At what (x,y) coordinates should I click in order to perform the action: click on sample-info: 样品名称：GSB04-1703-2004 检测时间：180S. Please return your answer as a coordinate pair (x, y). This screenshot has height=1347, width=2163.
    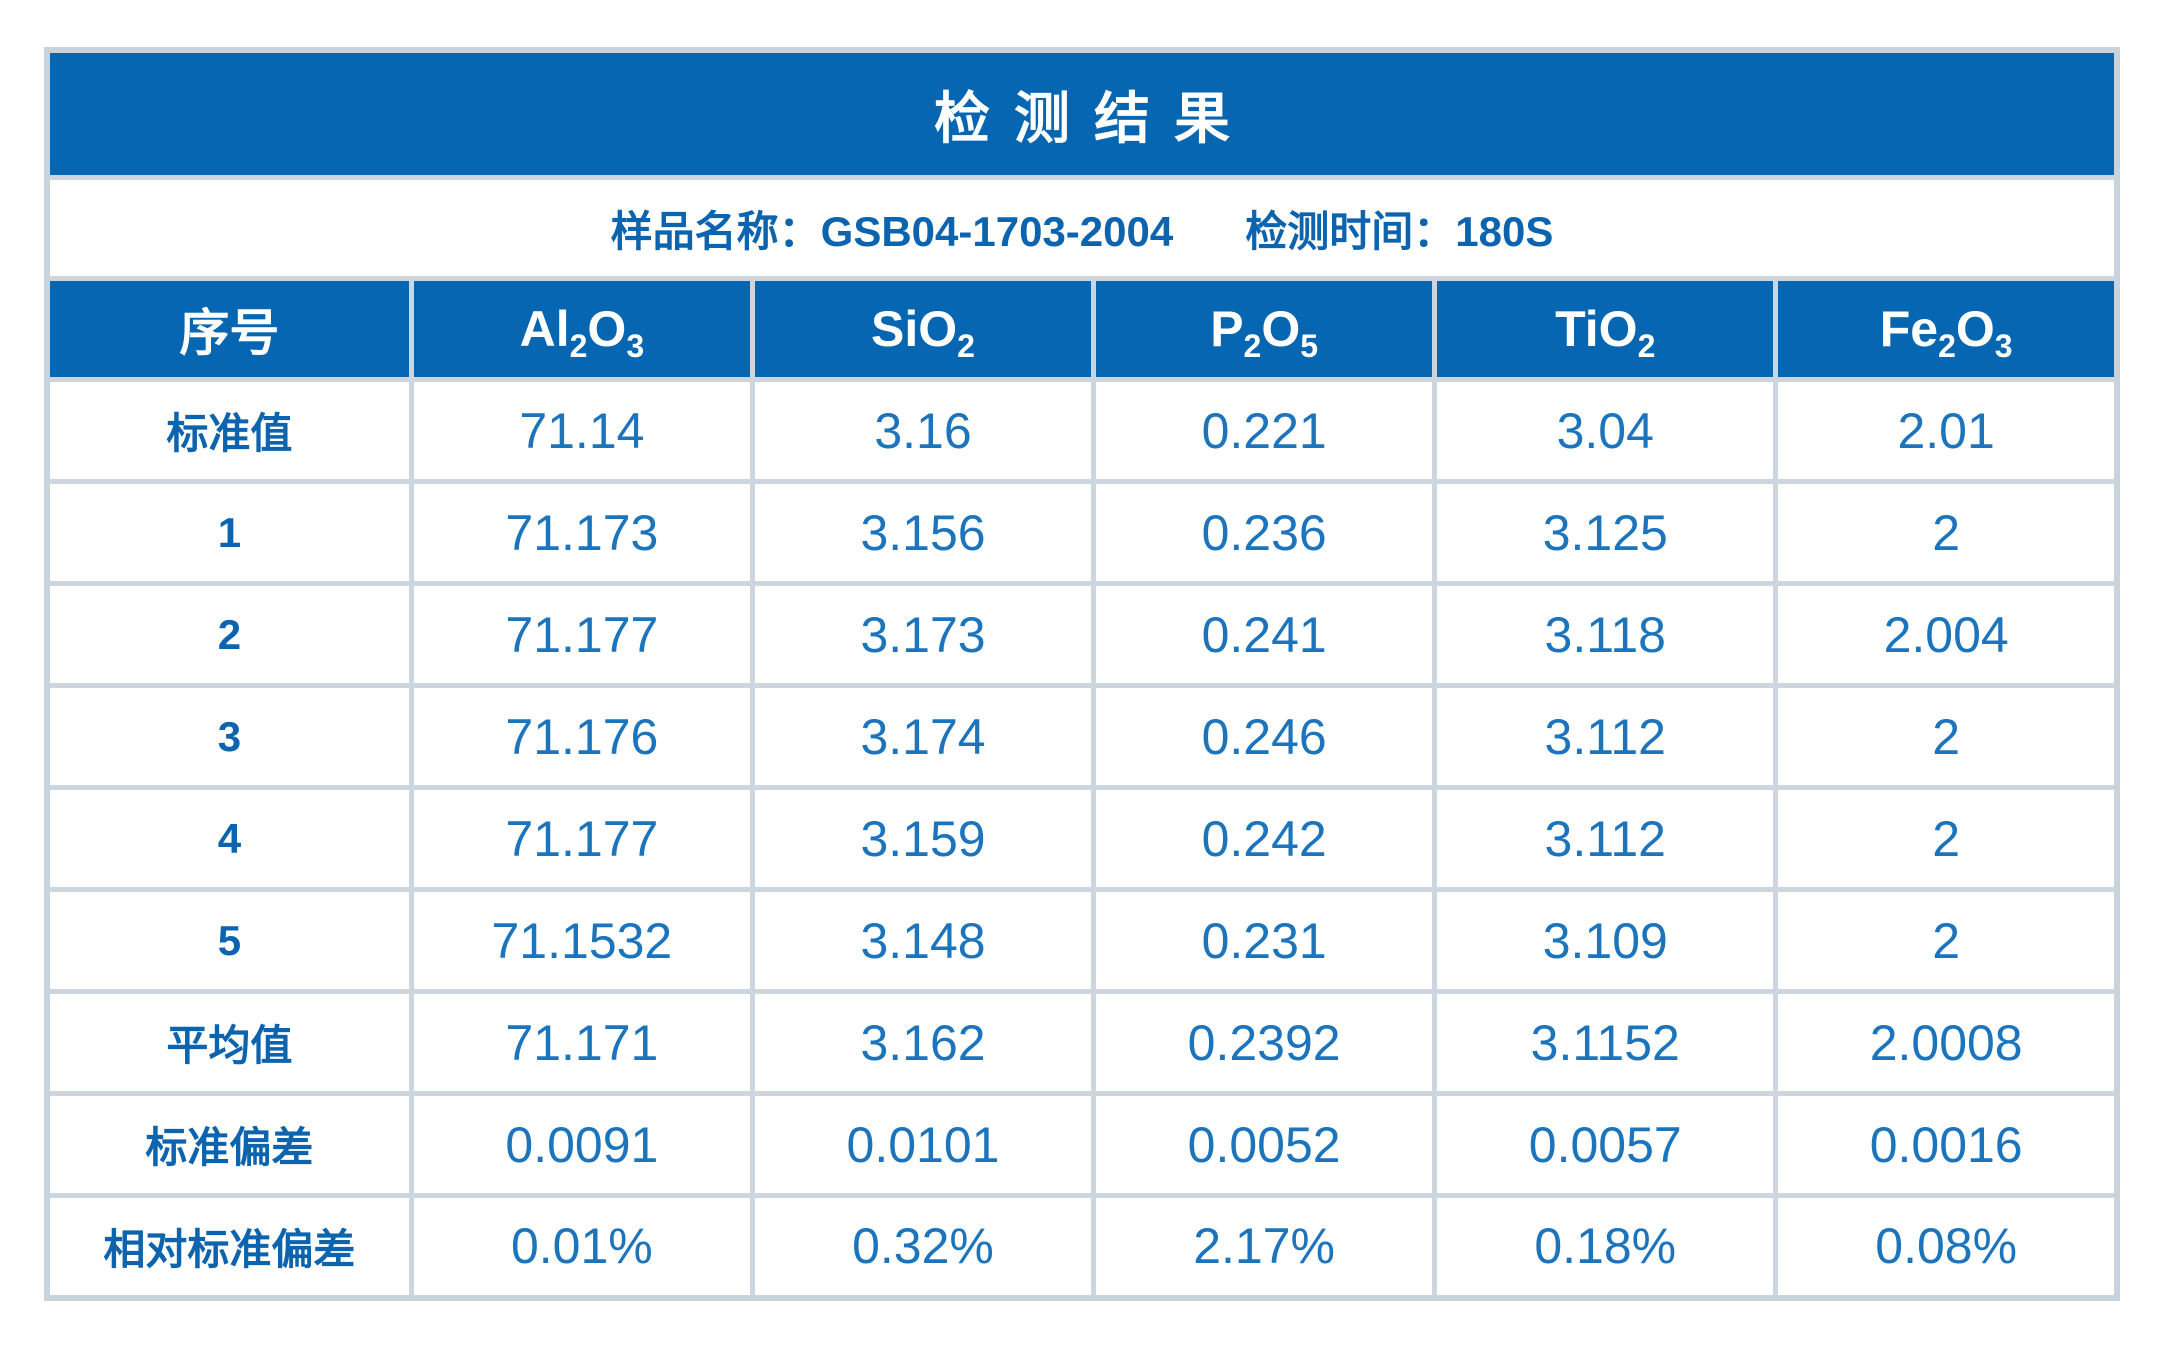
    Looking at the image, I should click on (1082, 228).